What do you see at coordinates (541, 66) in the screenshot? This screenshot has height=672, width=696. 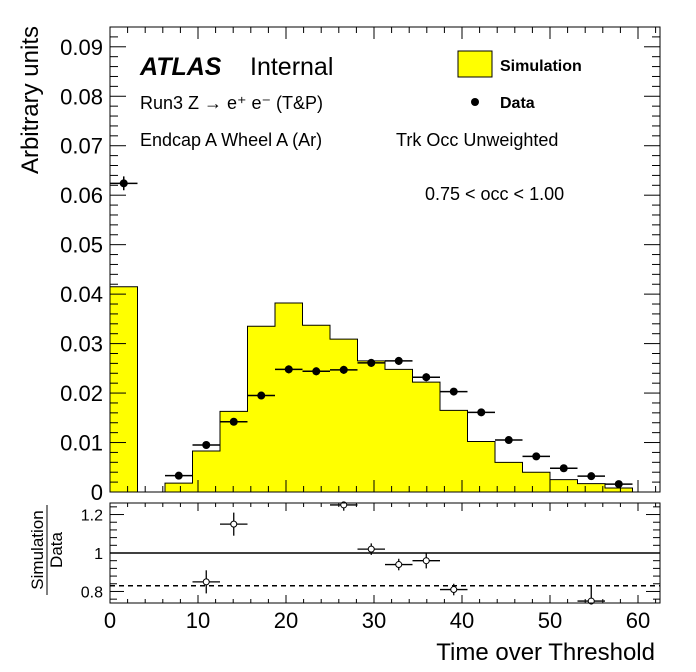 I see `legend-simulation-label: Simulation` at bounding box center [541, 66].